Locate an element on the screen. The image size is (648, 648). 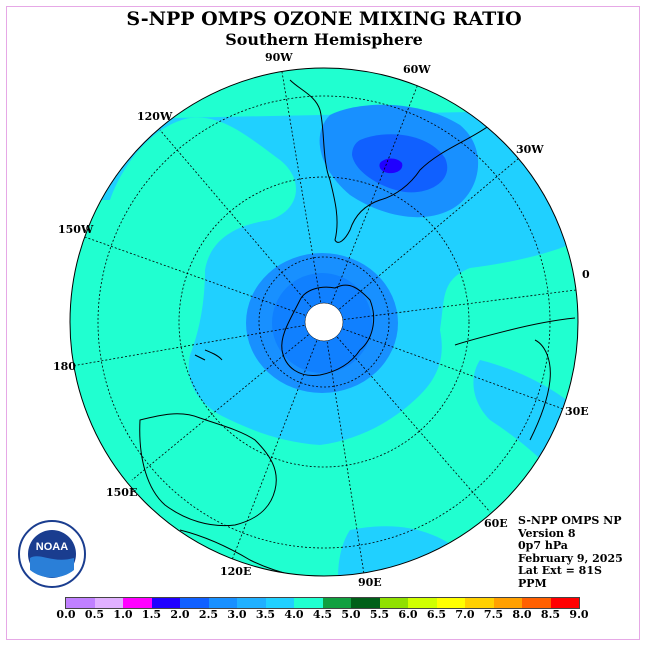
lon-label-90w: 90W is located at coordinates (279, 57).